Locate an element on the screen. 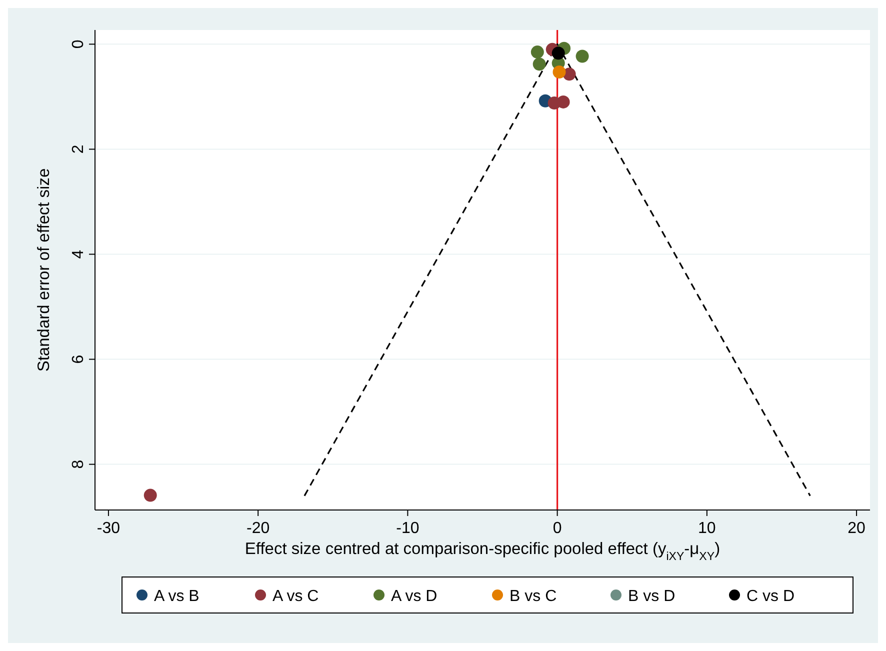 The image size is (886, 651). legend-label: A vs D is located at coordinates (414, 596).